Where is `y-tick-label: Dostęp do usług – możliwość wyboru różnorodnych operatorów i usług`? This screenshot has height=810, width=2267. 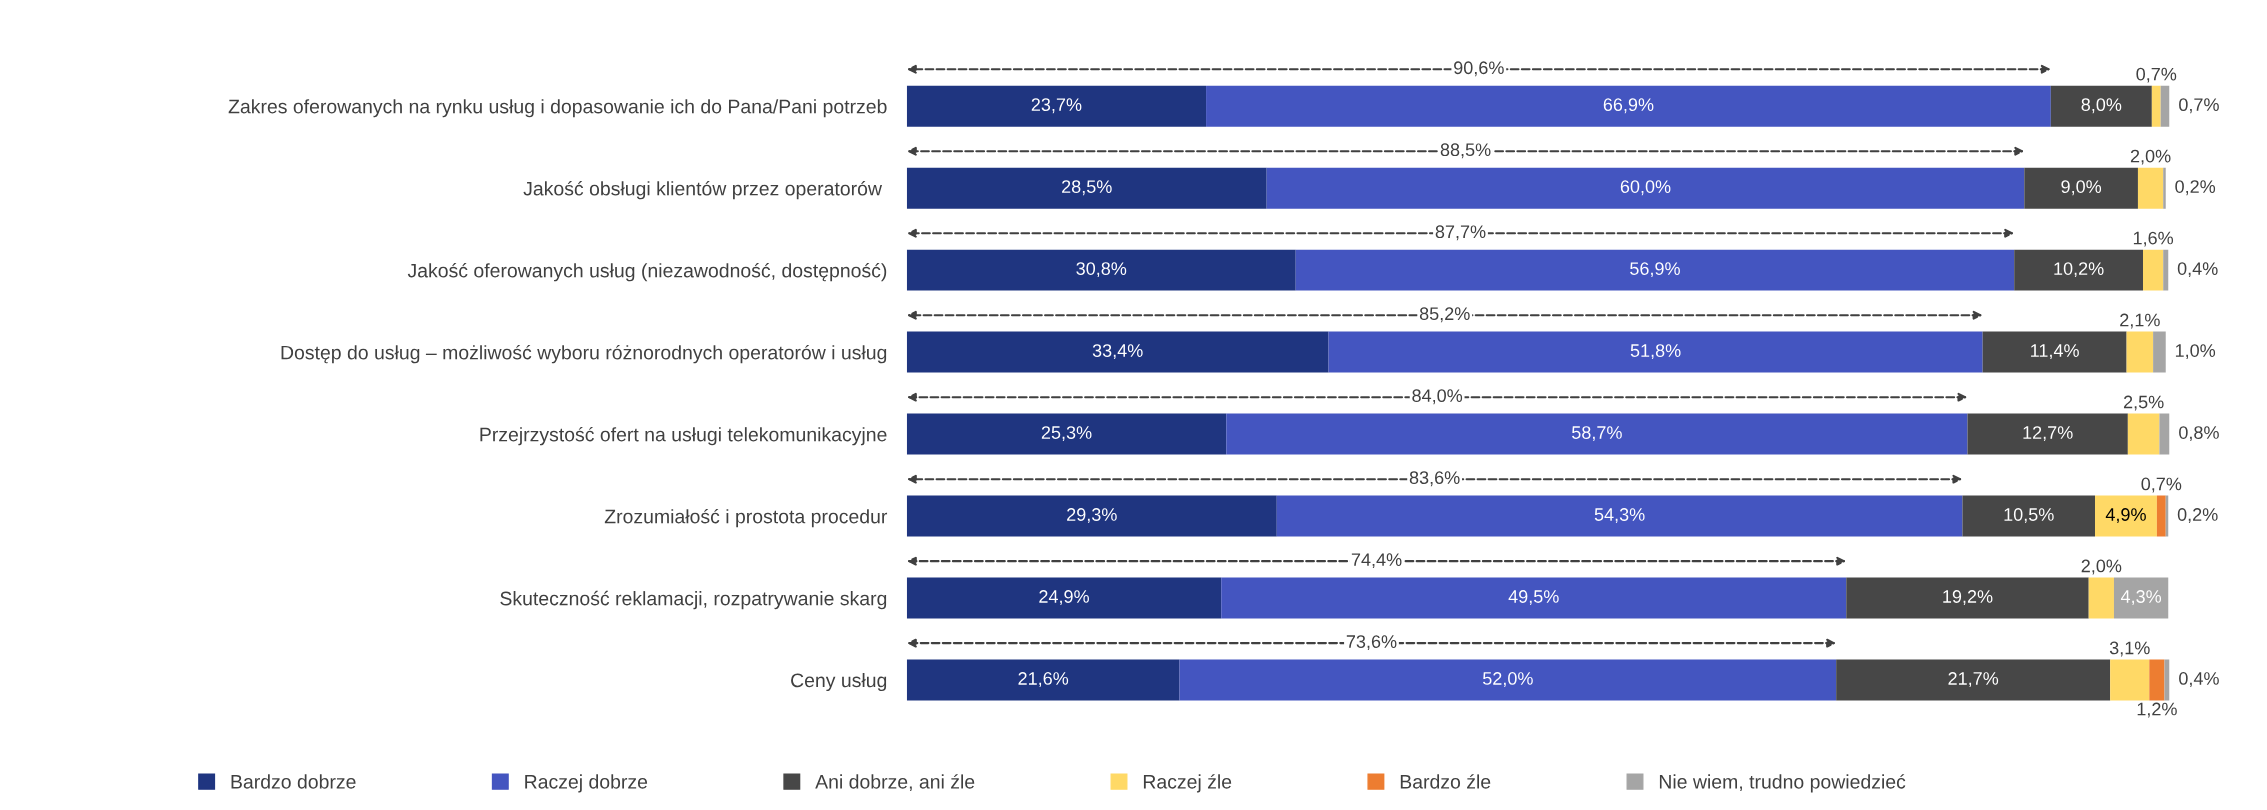 y-tick-label: Dostęp do usług – możliwość wyboru różnorodnych operatorów i usług is located at coordinates (584, 354).